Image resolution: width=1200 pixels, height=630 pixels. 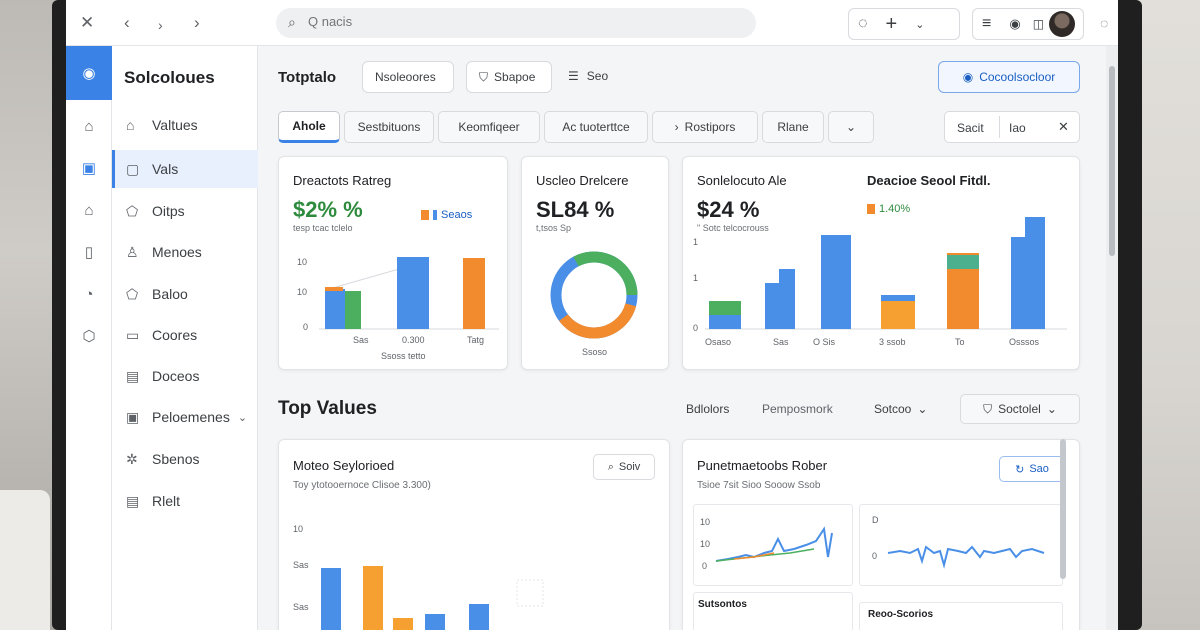 What do you see at coordinates (408, 77) in the screenshot?
I see `toolbar-button: Nsoleoores` at bounding box center [408, 77].